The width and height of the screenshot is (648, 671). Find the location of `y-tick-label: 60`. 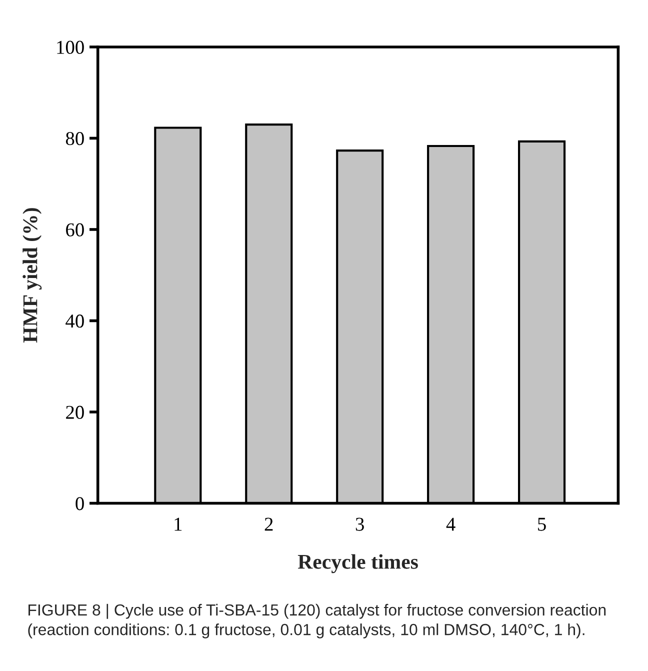

y-tick-label: 60 is located at coordinates (75, 229).